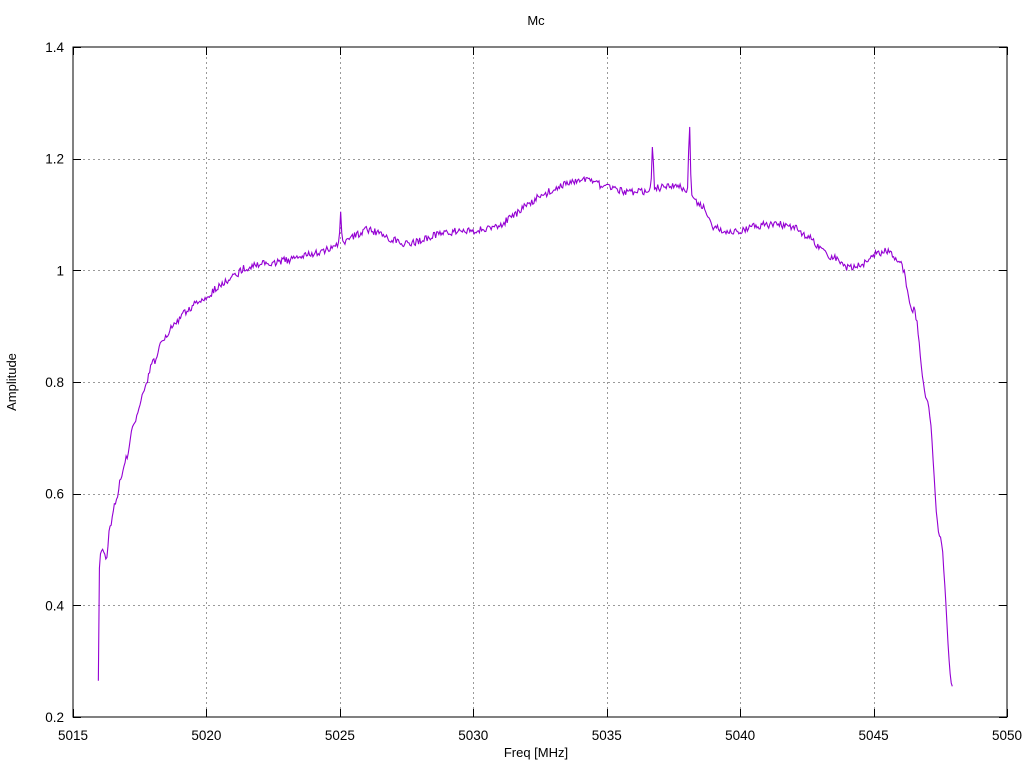 Image resolution: width=1024 pixels, height=768 pixels. Describe the element at coordinates (536, 20) in the screenshot. I see `chart-title: Mc` at that location.